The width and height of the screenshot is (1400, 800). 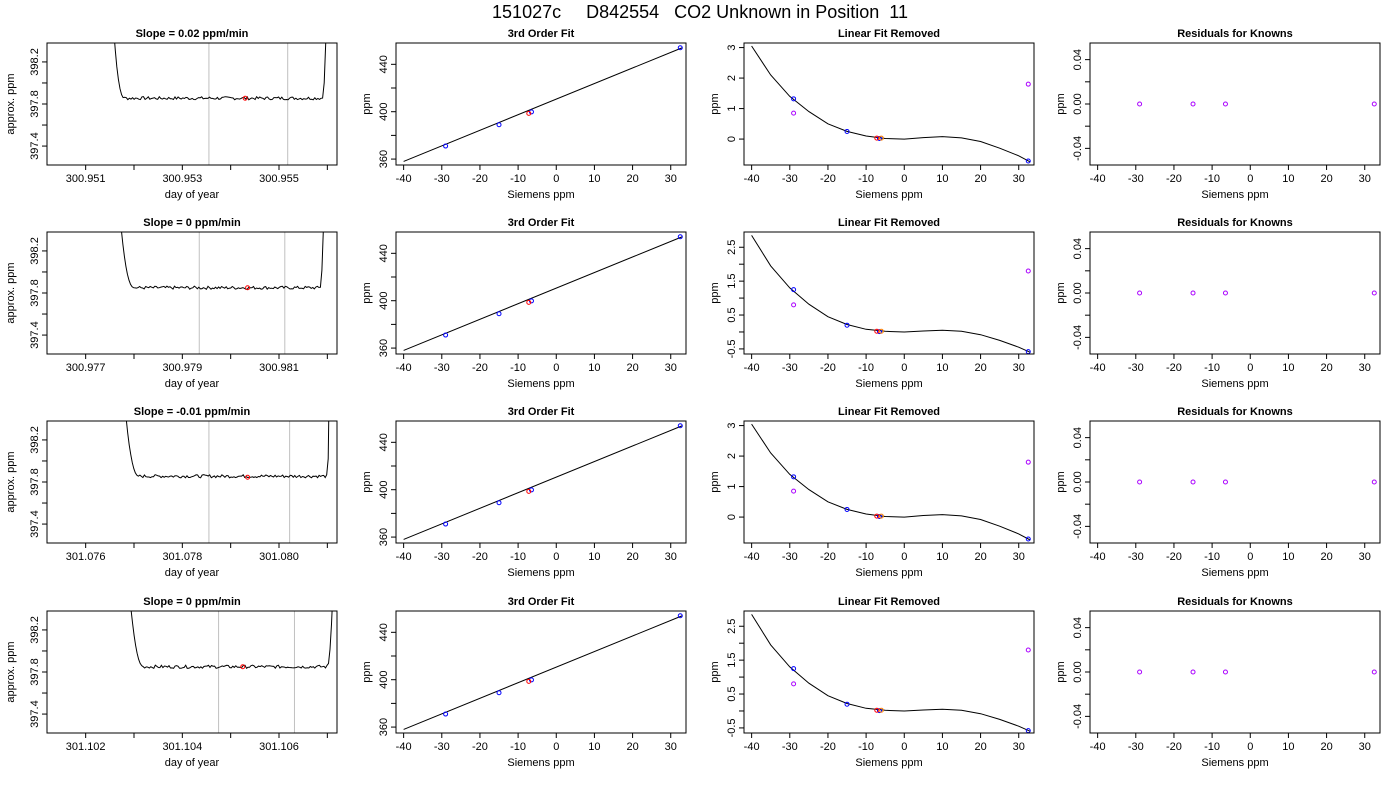 I want to click on x-tick-label: 300.979, so click(x=182, y=368).